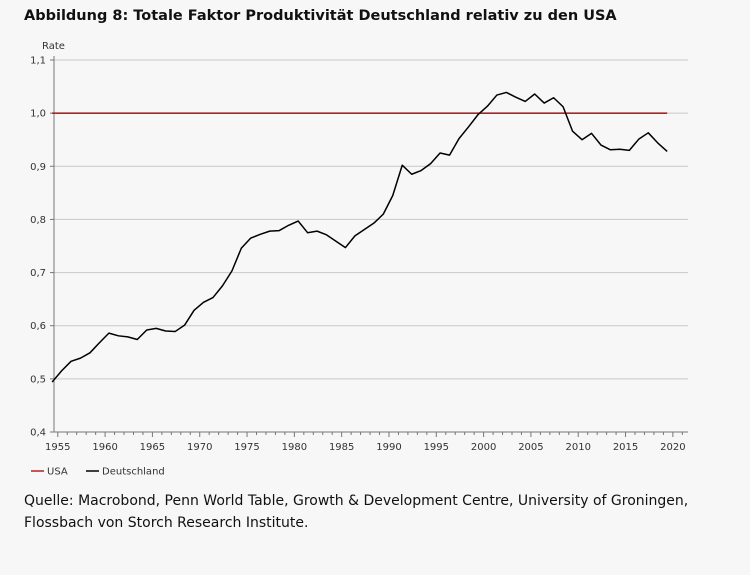  Describe the element at coordinates (133, 472) in the screenshot. I see `legend-label-deutschland: Deutschland` at that location.